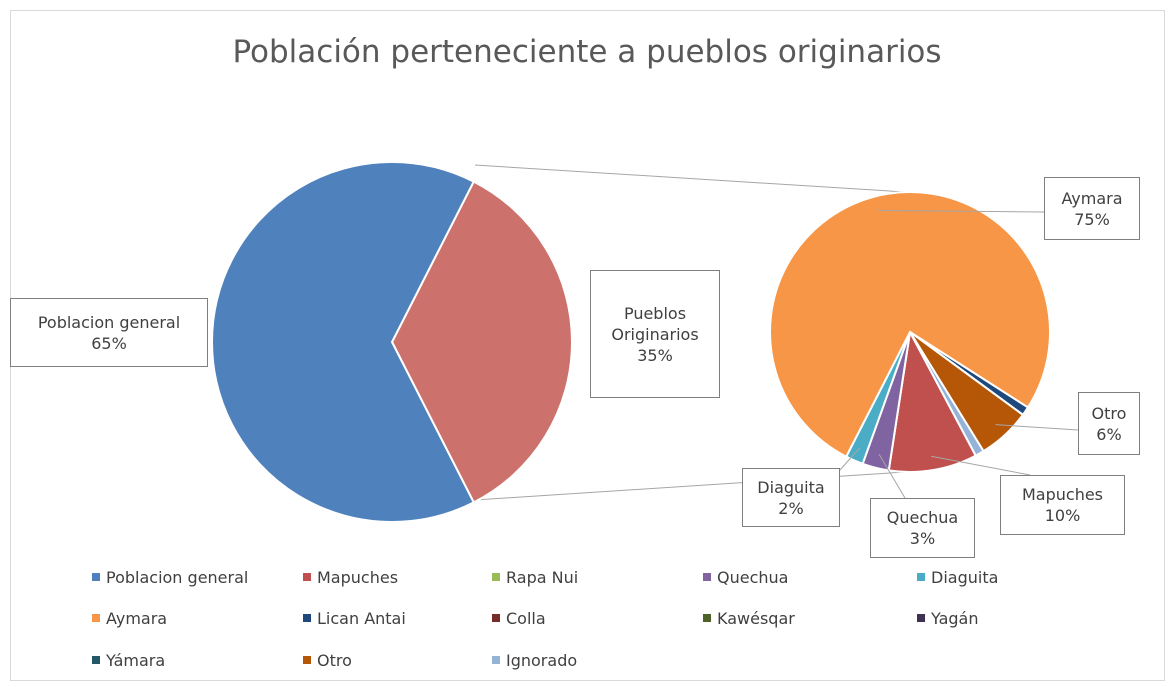 This screenshot has height=687, width=1174. Describe the element at coordinates (1062, 515) in the screenshot. I see `data-label-value: 10%` at that location.